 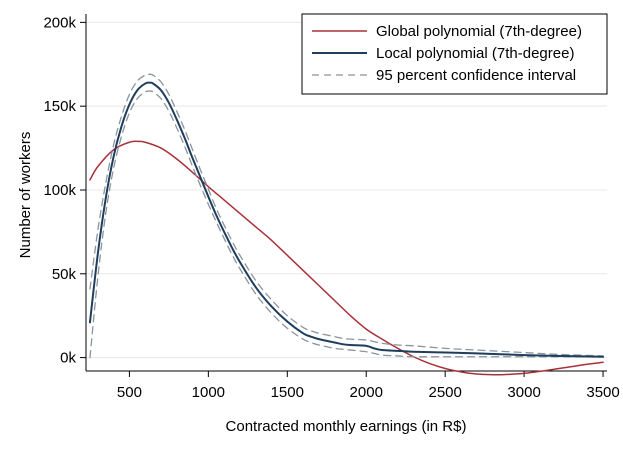 I want to click on legend-label-local-polynomial: Local polynomial (7th-degree), so click(x=475, y=53).